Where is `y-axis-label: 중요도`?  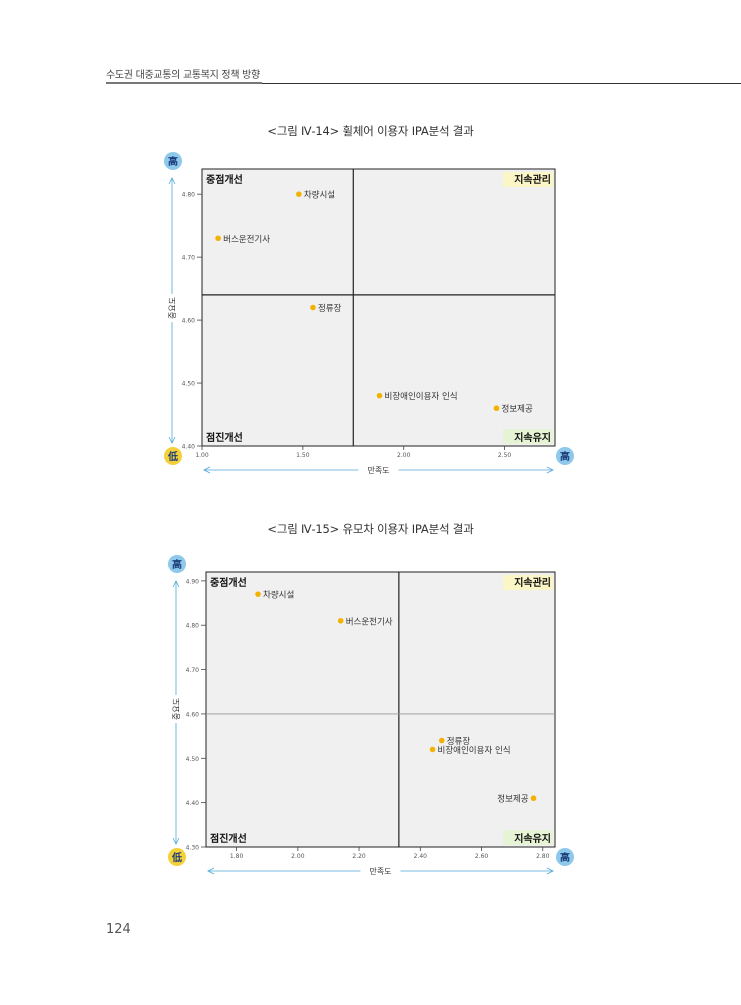 y-axis-label: 중요도 is located at coordinates (172, 308).